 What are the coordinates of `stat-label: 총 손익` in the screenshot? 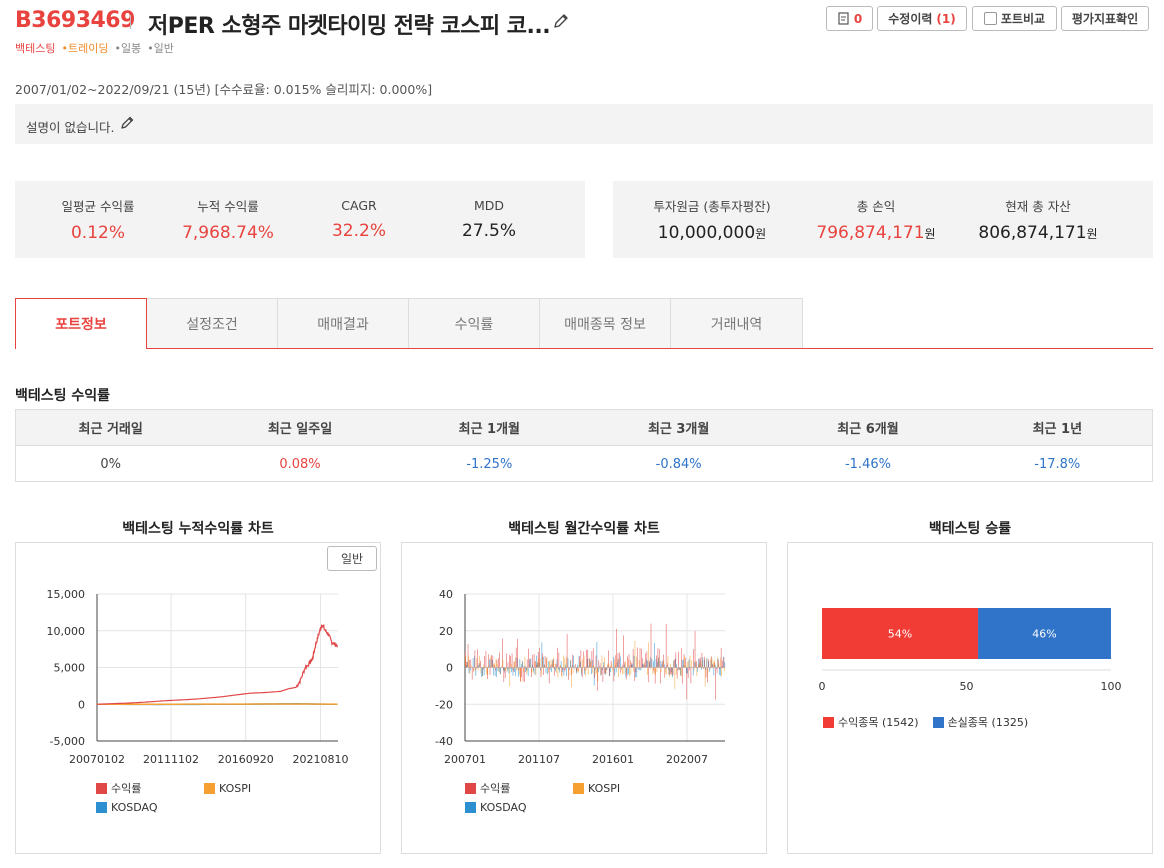 It's located at (876, 206).